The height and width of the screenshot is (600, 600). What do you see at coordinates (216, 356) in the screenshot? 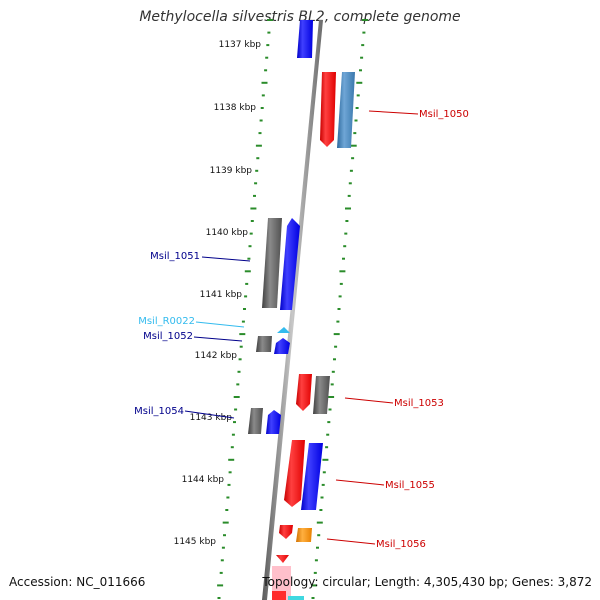
I see `ruler-tick-label: 1142 kbp` at bounding box center [216, 356].